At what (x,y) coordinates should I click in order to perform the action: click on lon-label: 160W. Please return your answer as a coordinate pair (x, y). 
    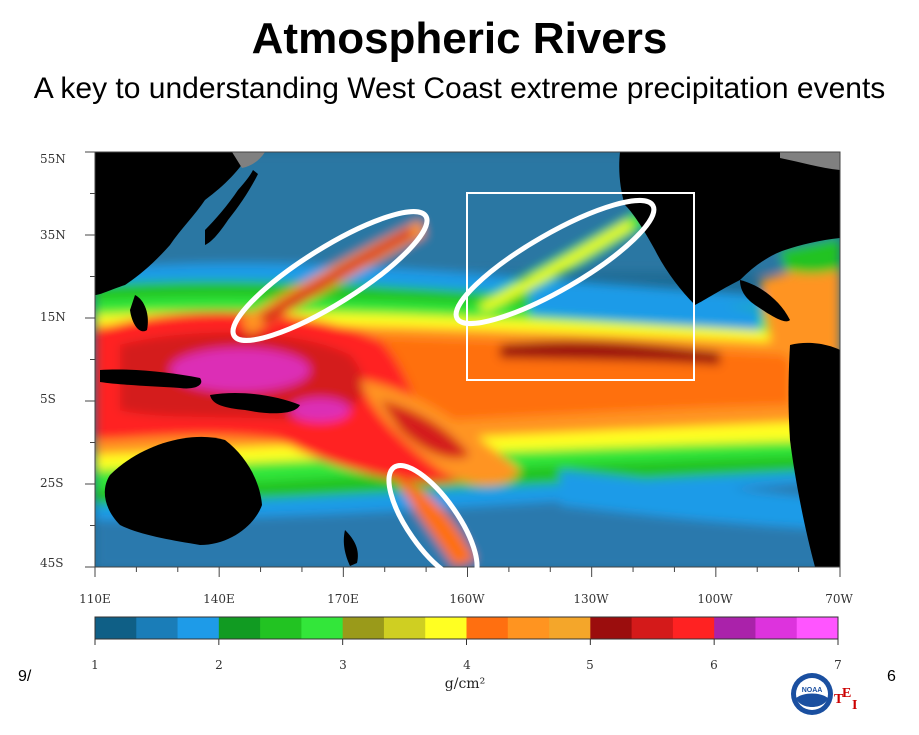
    Looking at the image, I should click on (467, 599).